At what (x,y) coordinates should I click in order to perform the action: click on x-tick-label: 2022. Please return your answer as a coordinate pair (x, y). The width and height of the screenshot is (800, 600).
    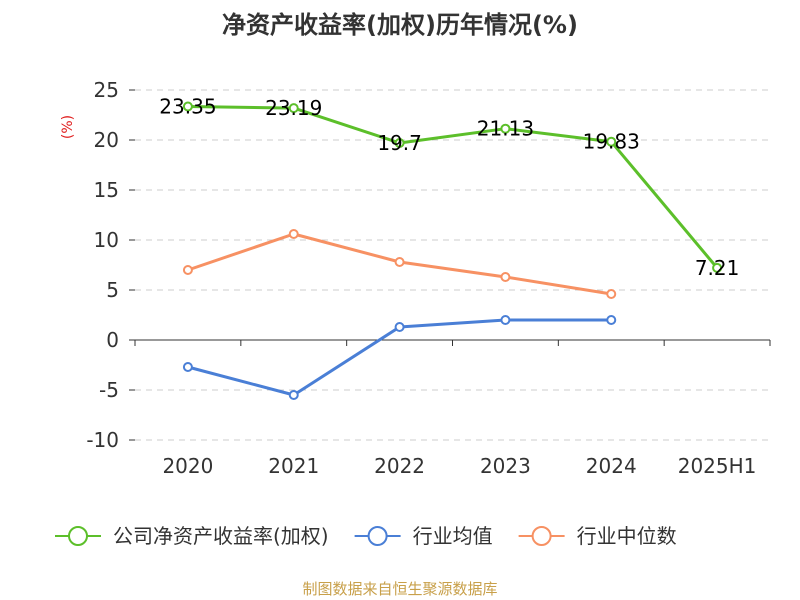
    Looking at the image, I should click on (399, 466).